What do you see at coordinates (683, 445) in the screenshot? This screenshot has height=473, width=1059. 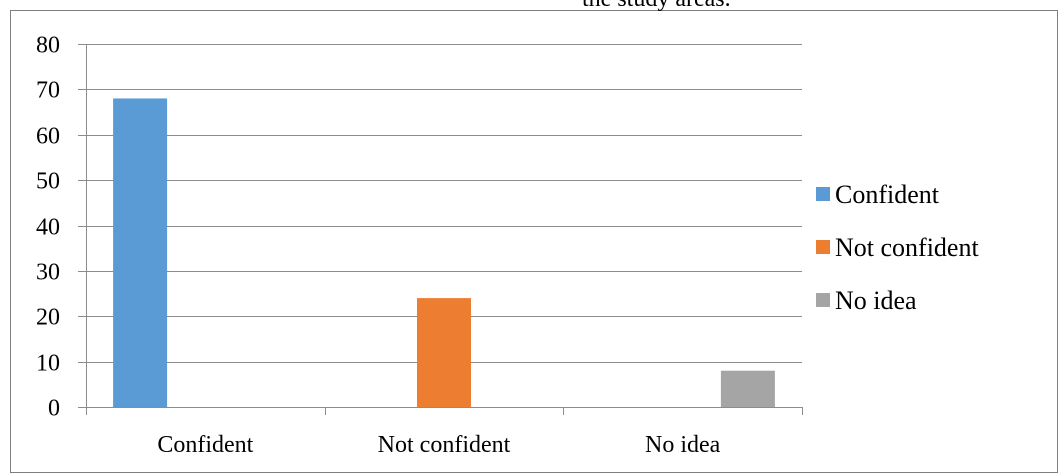 I see `x-tick-label-no-idea: No idea` at bounding box center [683, 445].